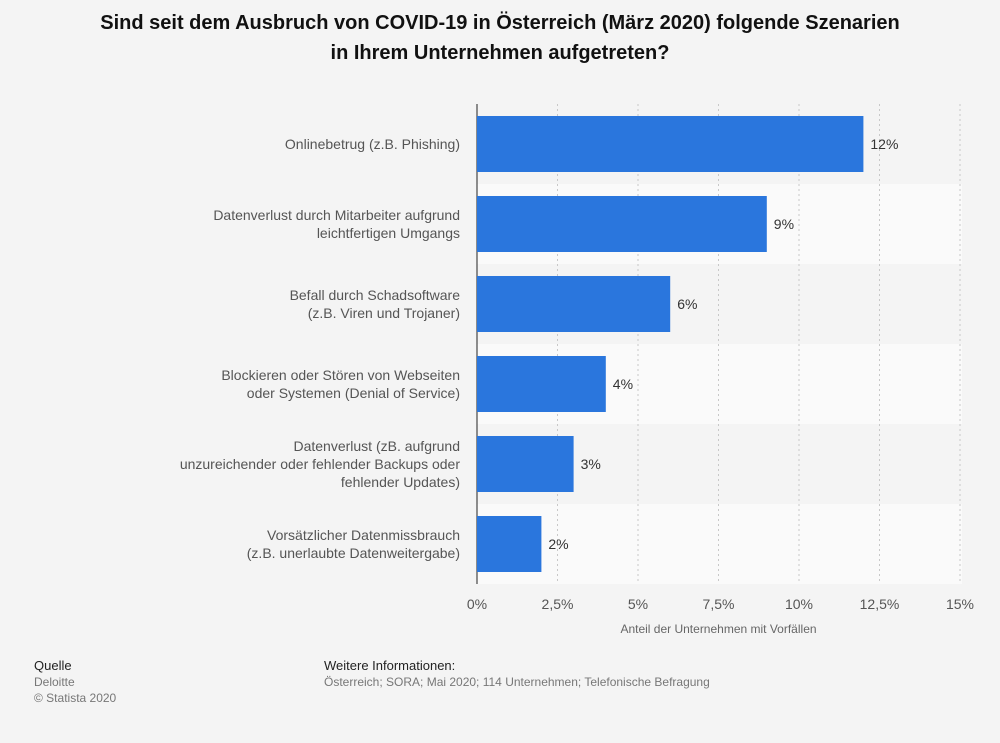 This screenshot has width=1000, height=743. Describe the element at coordinates (390, 665) in the screenshot. I see `info-heading: Weitere Informationen:` at that location.